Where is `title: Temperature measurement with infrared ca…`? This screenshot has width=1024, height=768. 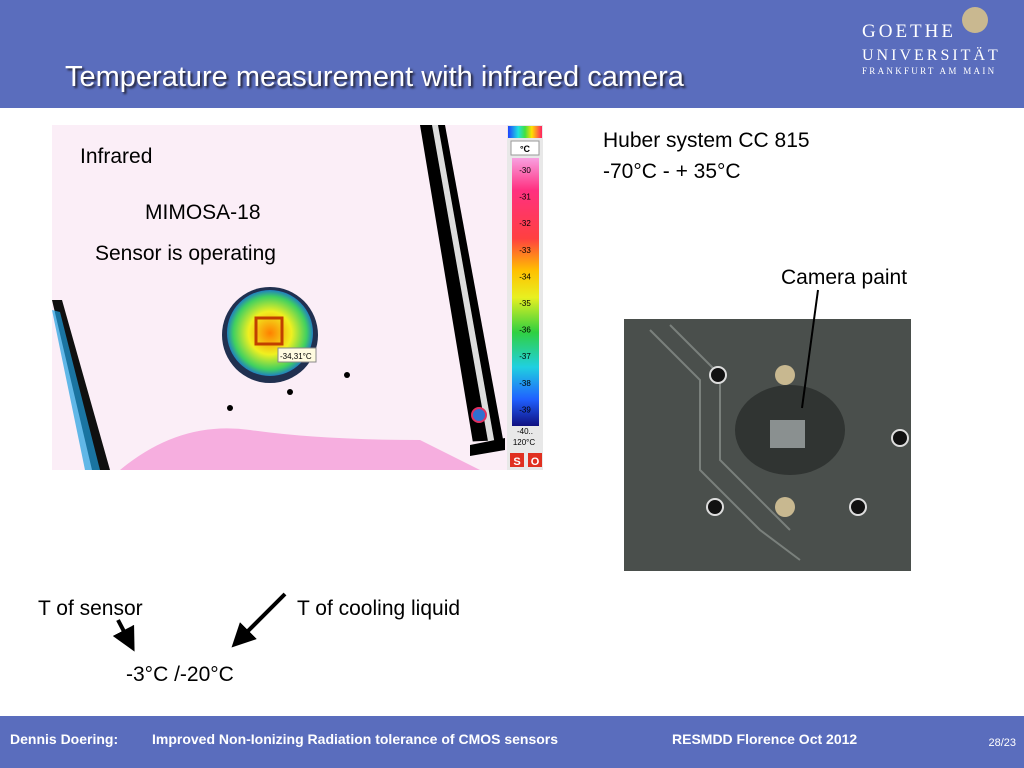
title: Temperature measurement with infrared ca… is located at coordinates (375, 77).